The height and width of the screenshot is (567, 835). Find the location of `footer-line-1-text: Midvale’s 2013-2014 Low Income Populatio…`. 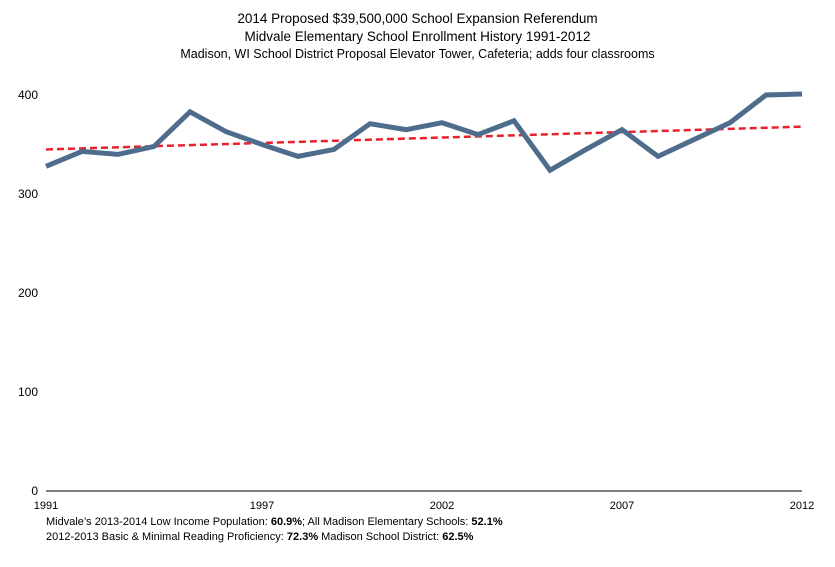

footer-line-1-text: Midvale’s 2013-2014 Low Income Populatio… is located at coordinates (158, 522).